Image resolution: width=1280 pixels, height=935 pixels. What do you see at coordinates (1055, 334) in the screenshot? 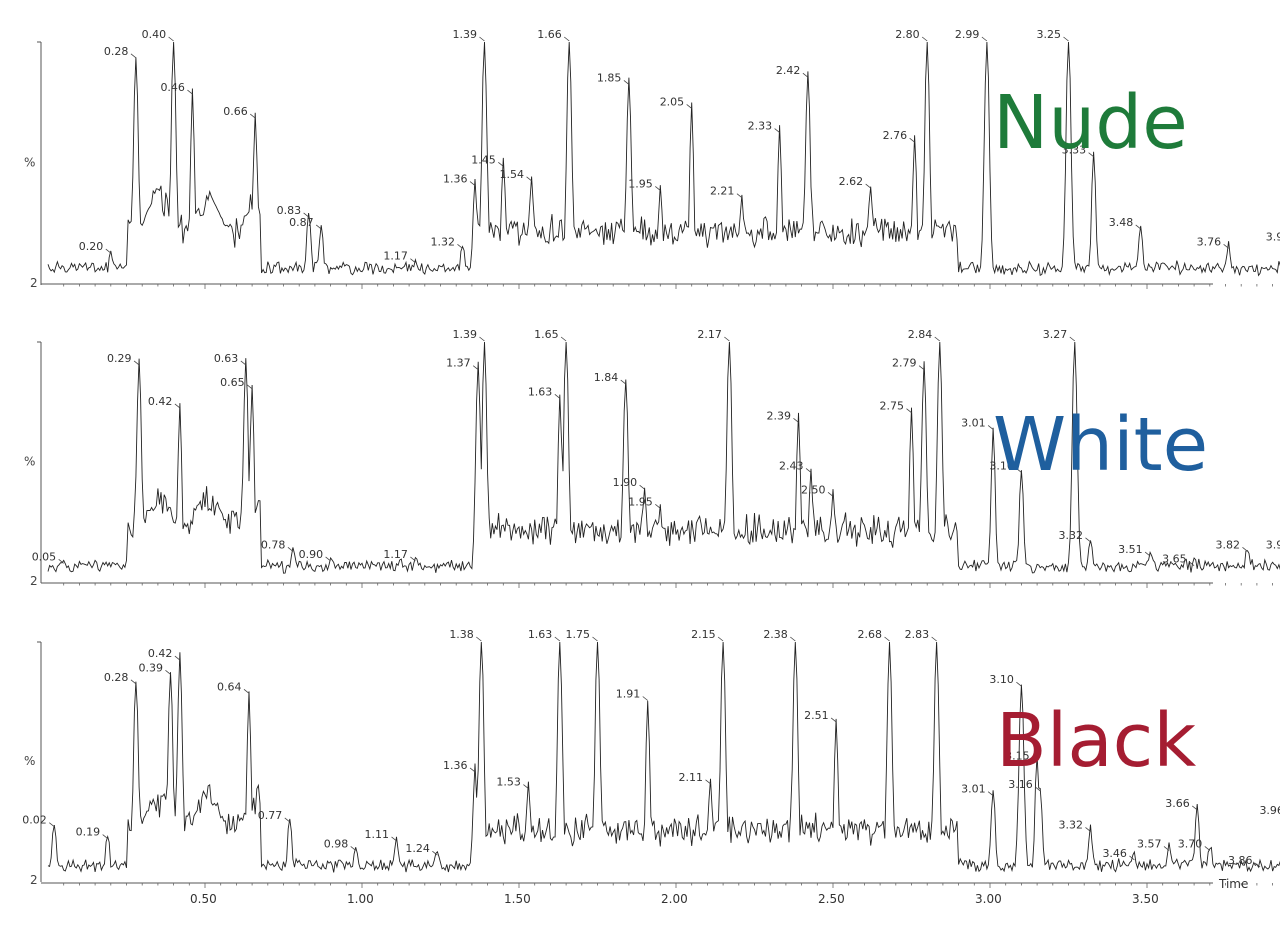
I see `peak-label-white: 3.27` at bounding box center [1055, 334].